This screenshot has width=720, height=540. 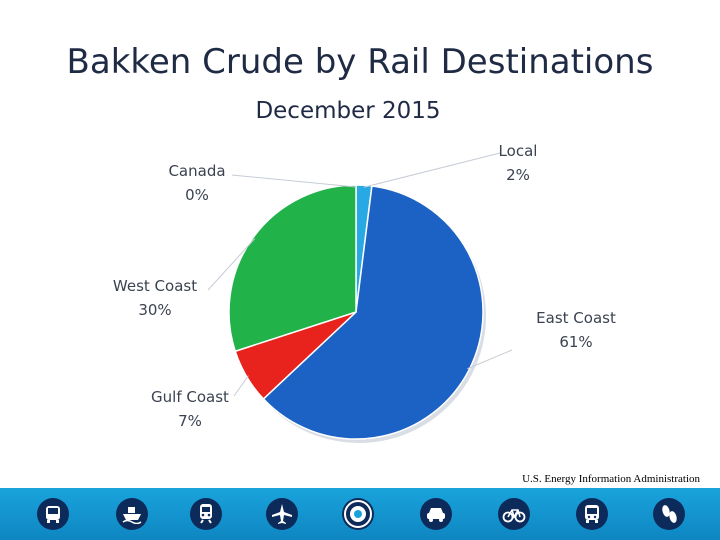 What do you see at coordinates (518, 175) in the screenshot?
I see `slice-value-label: 2%` at bounding box center [518, 175].